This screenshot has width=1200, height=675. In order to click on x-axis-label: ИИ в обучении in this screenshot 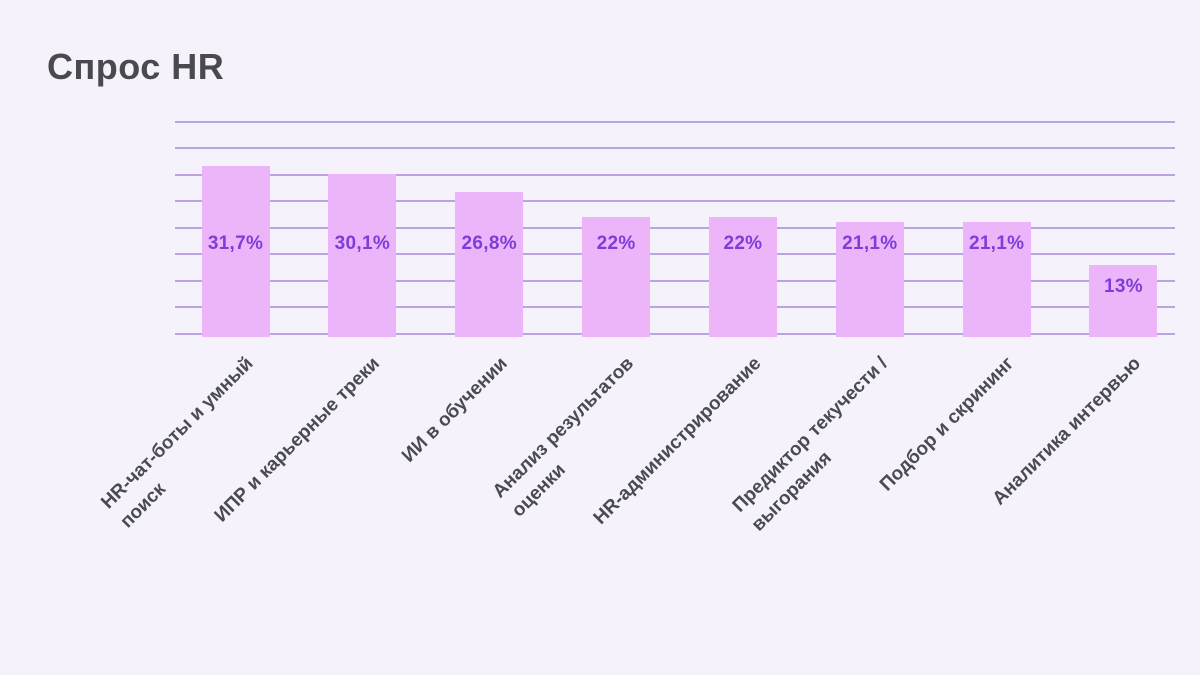, I will do `click(454, 410)`.